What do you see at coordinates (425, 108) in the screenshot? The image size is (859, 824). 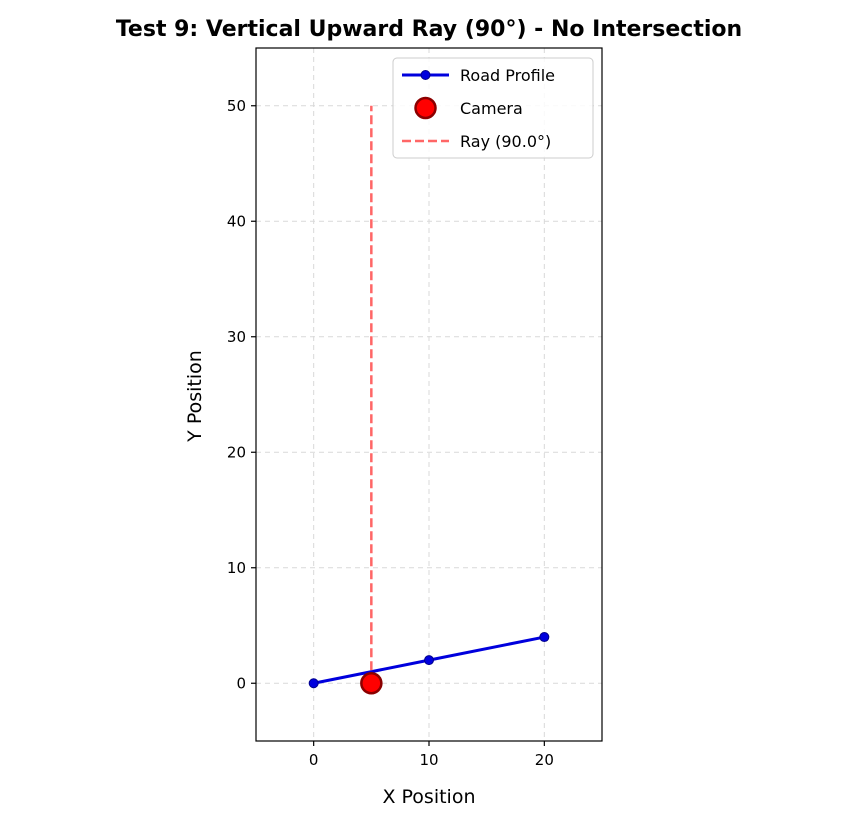 I see `legend-swatch-camera` at bounding box center [425, 108].